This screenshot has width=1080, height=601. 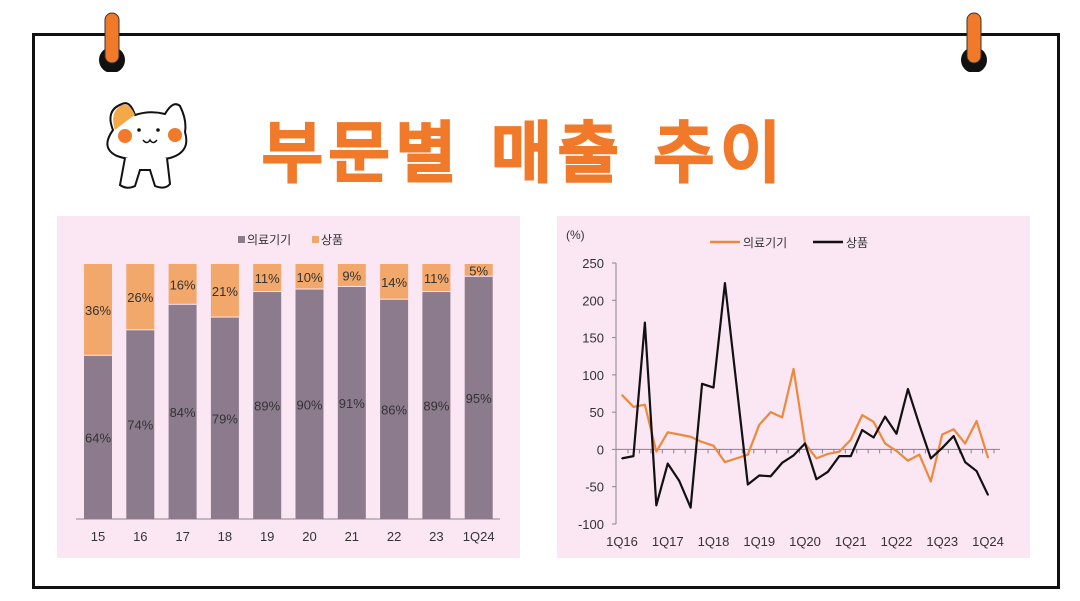 What do you see at coordinates (315, 239) in the screenshot?
I see `legend-swatch-product` at bounding box center [315, 239].